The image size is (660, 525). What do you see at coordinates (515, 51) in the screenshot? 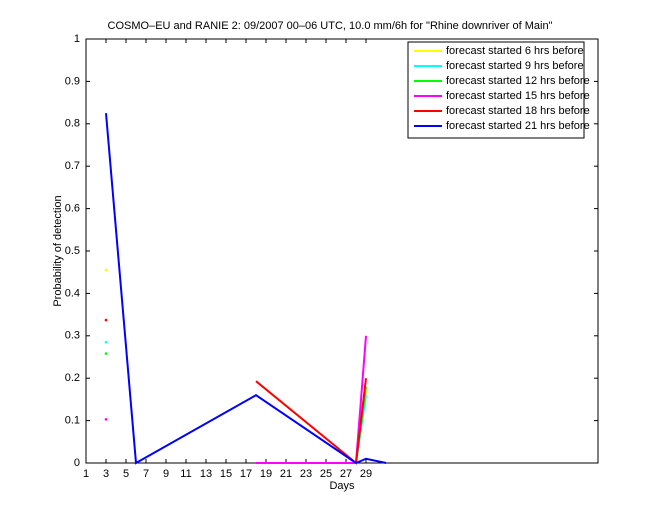
I see `legend-label: forecast started 6 hrs before` at bounding box center [515, 51].